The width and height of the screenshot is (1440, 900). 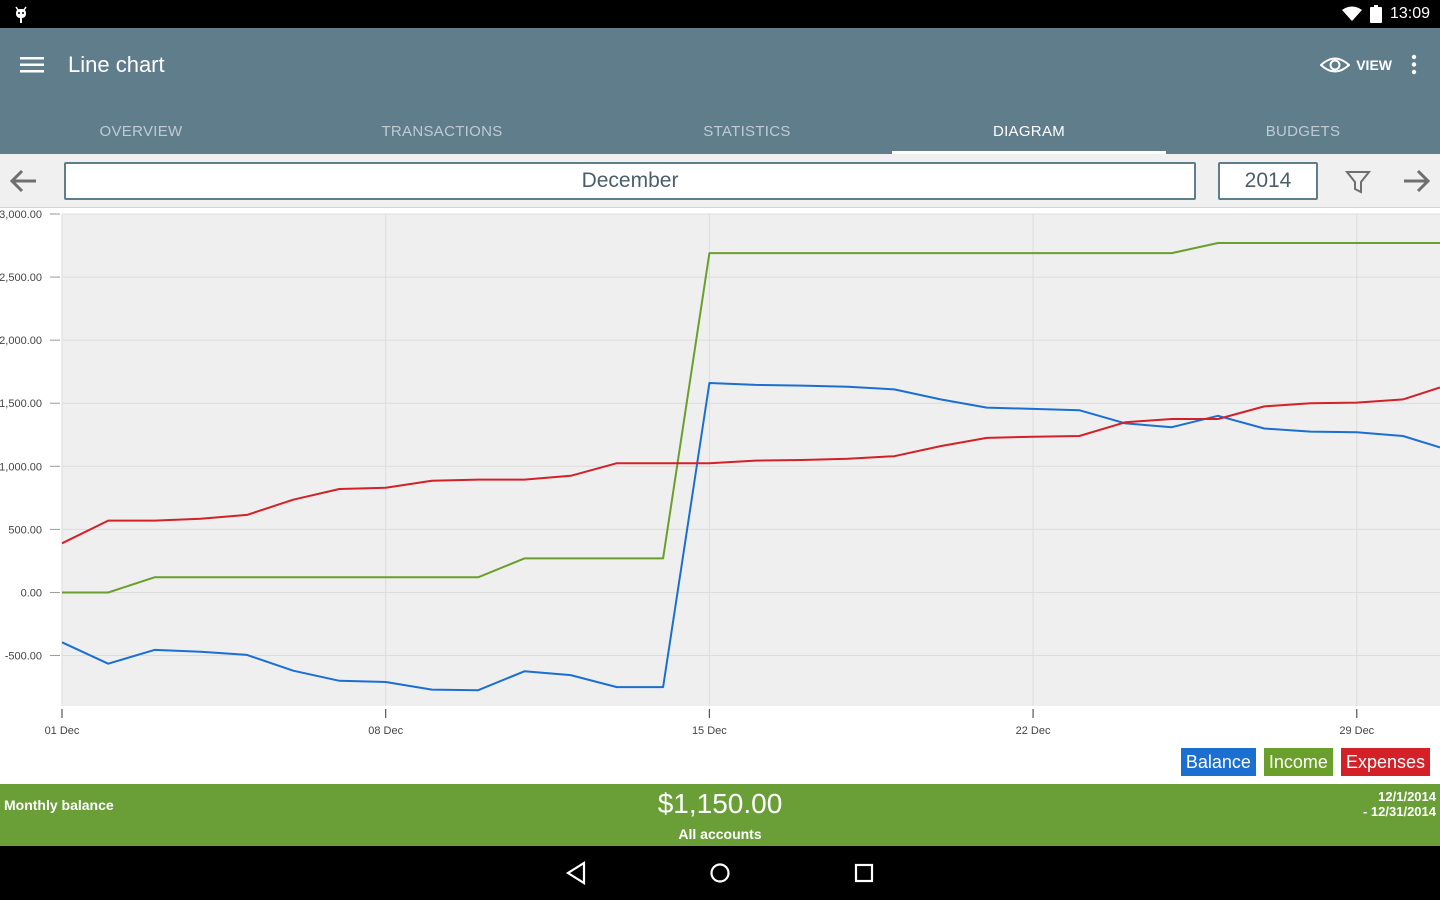 What do you see at coordinates (31, 593) in the screenshot?
I see `y-tick-label: 0.00` at bounding box center [31, 593].